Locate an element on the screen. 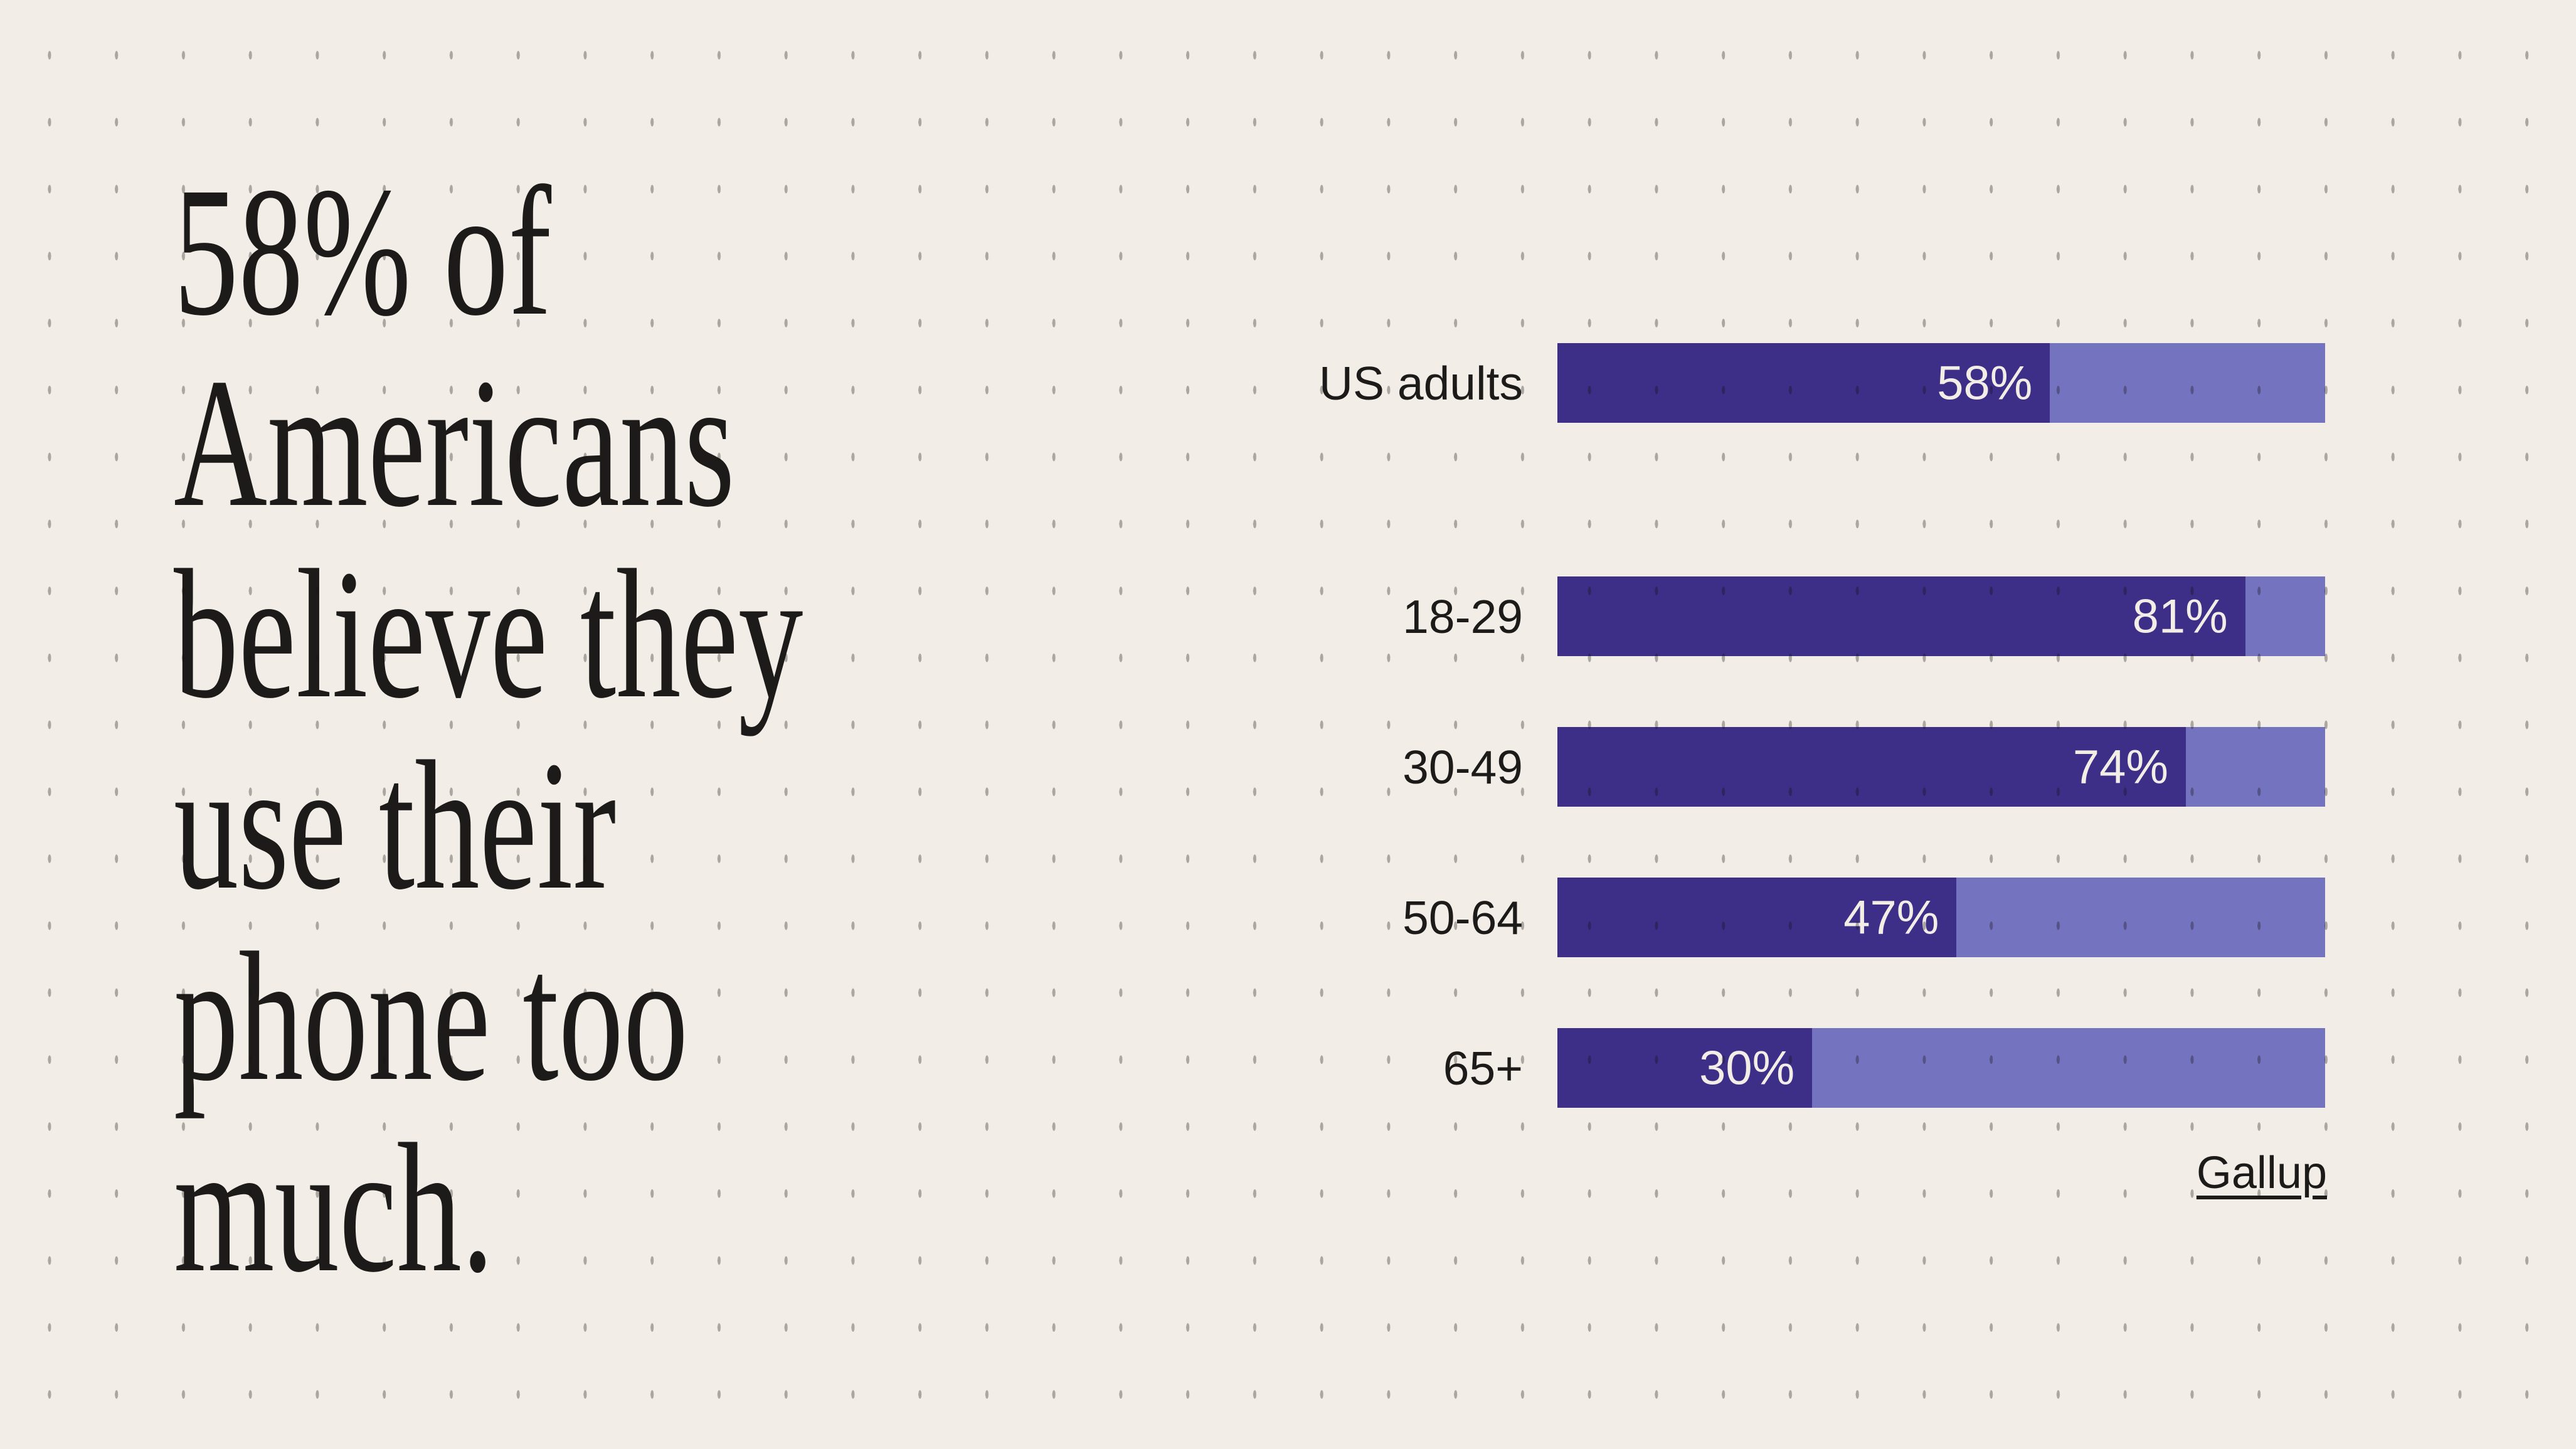 This screenshot has height=1449, width=2576. headline-line: Americans is located at coordinates (454, 442).